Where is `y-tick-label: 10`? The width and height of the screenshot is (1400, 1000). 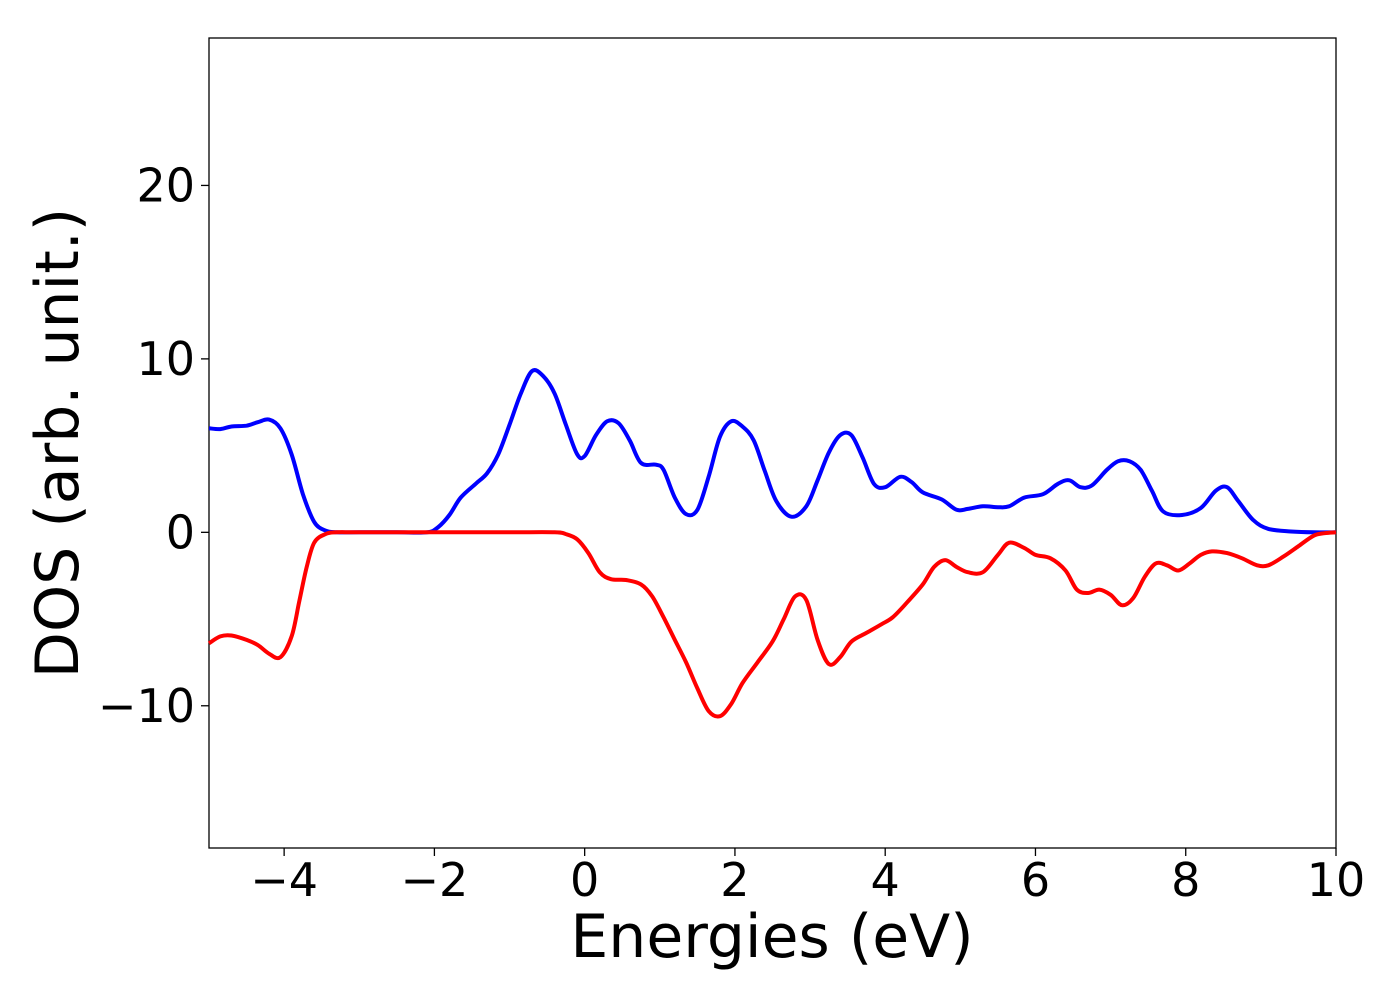 y-tick-label: 10 is located at coordinates (165, 359).